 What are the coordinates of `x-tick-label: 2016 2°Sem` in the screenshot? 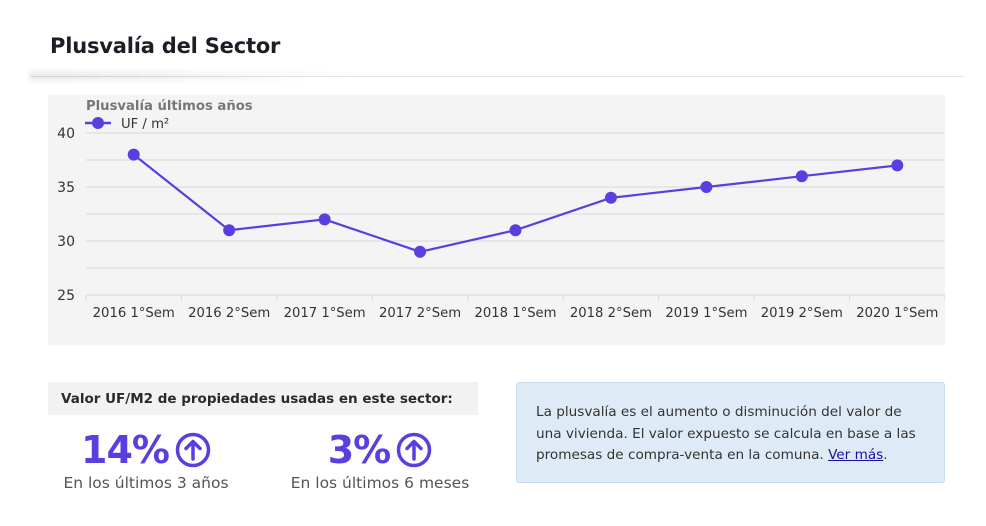 It's located at (229, 313).